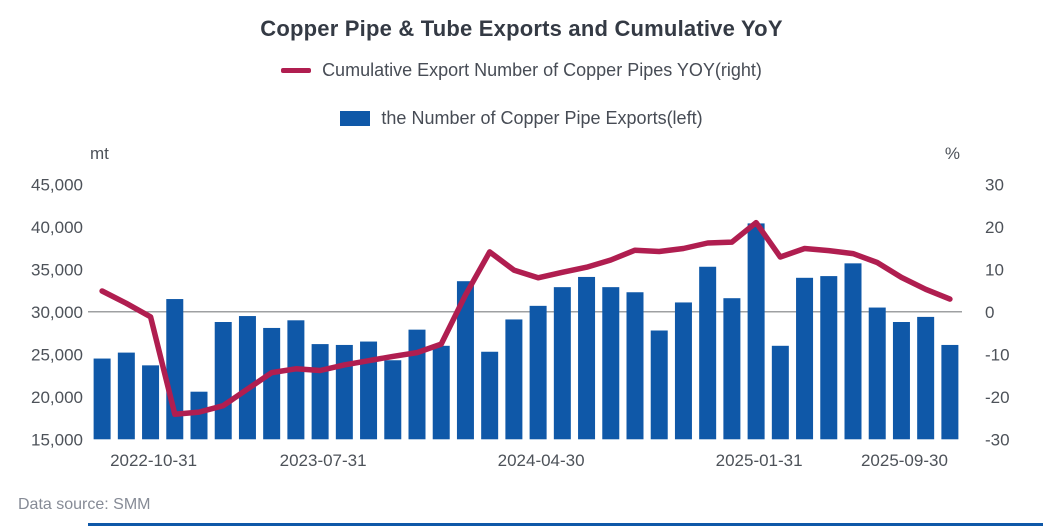 The image size is (1043, 528). What do you see at coordinates (323, 460) in the screenshot?
I see `x-axis-tick: 2023-07-31` at bounding box center [323, 460].